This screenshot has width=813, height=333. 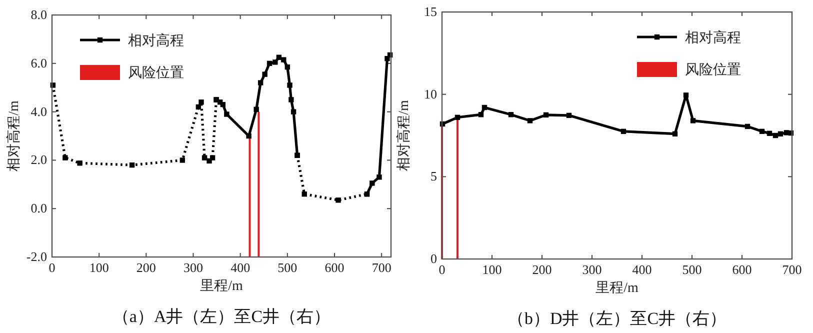 What do you see at coordinates (38, 14) in the screenshot?
I see `y-tick-label: 8.0` at bounding box center [38, 14].